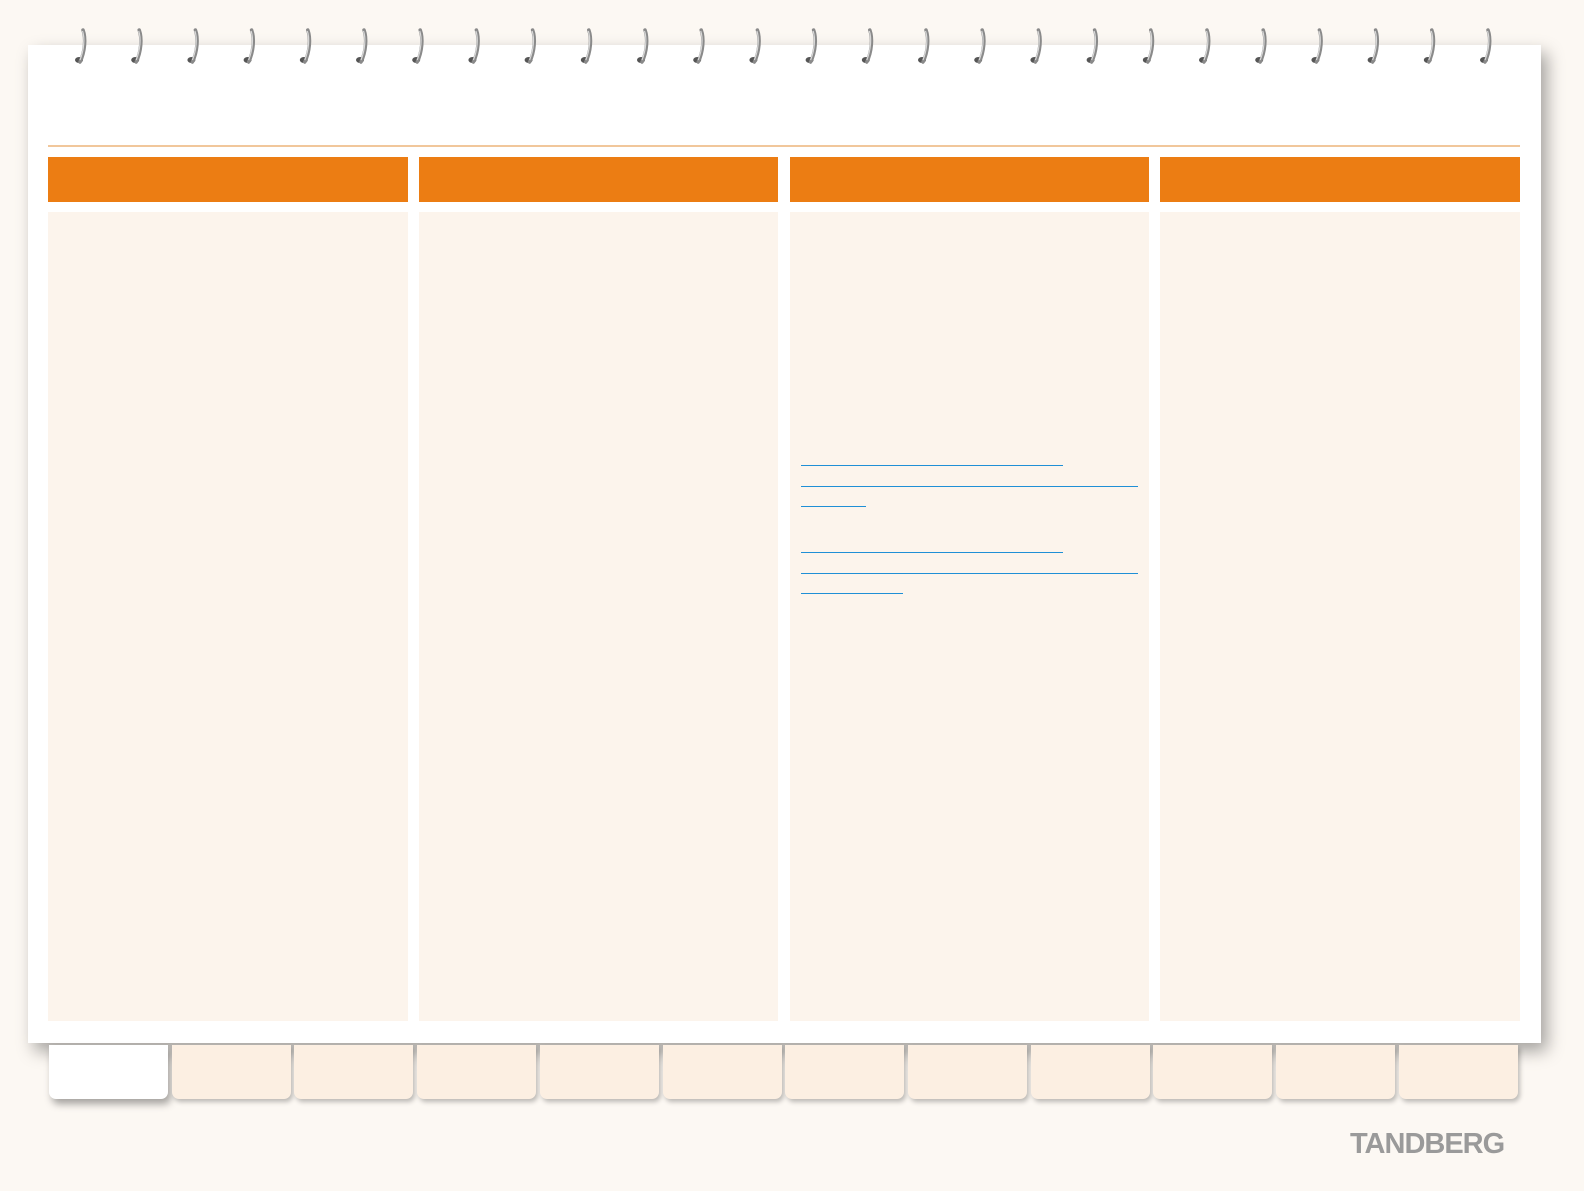 Image resolution: width=1584 pixels, height=1191 pixels. Describe the element at coordinates (228, 179) in the screenshot. I see `column-1-header` at that location.